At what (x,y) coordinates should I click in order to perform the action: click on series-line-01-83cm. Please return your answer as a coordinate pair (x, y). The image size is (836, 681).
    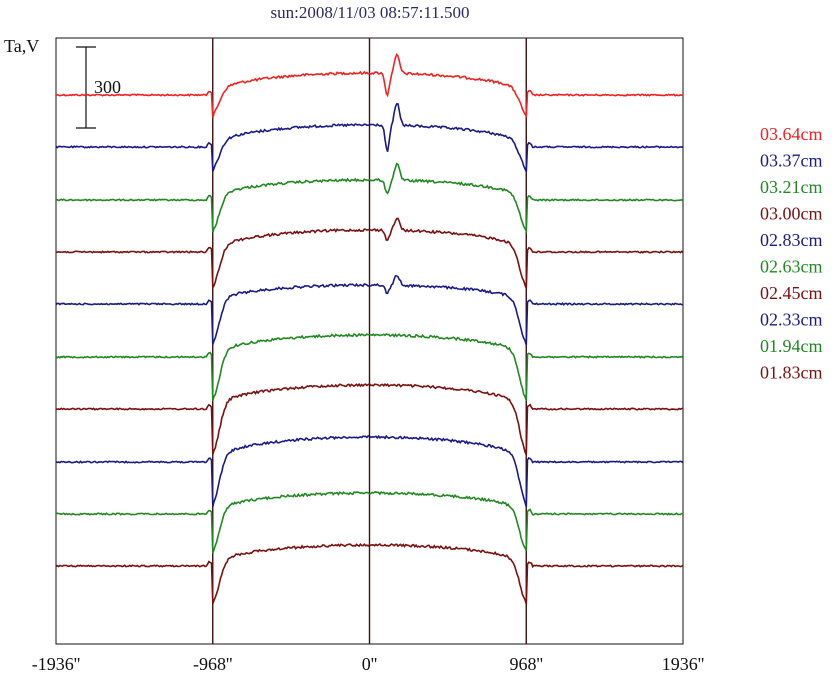
    Looking at the image, I should click on (369, 573).